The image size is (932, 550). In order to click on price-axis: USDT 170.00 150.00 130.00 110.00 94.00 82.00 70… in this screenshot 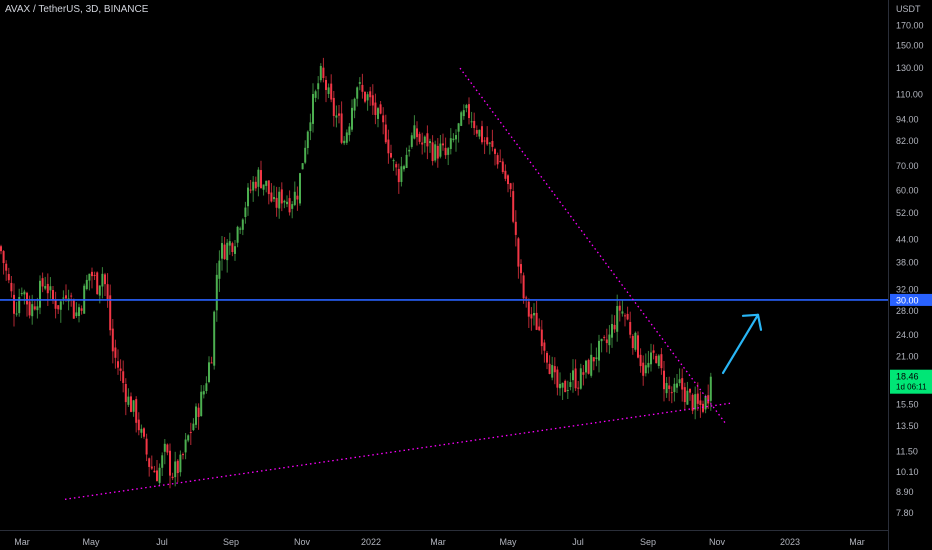, I will do `click(910, 275)`.